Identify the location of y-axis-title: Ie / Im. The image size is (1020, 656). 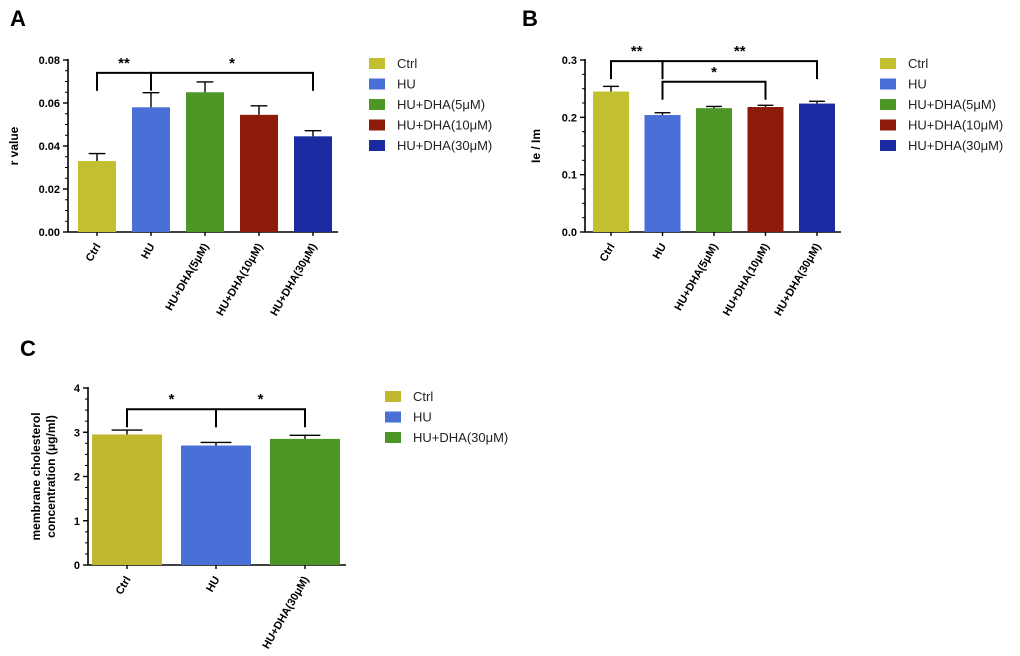
(536, 146).